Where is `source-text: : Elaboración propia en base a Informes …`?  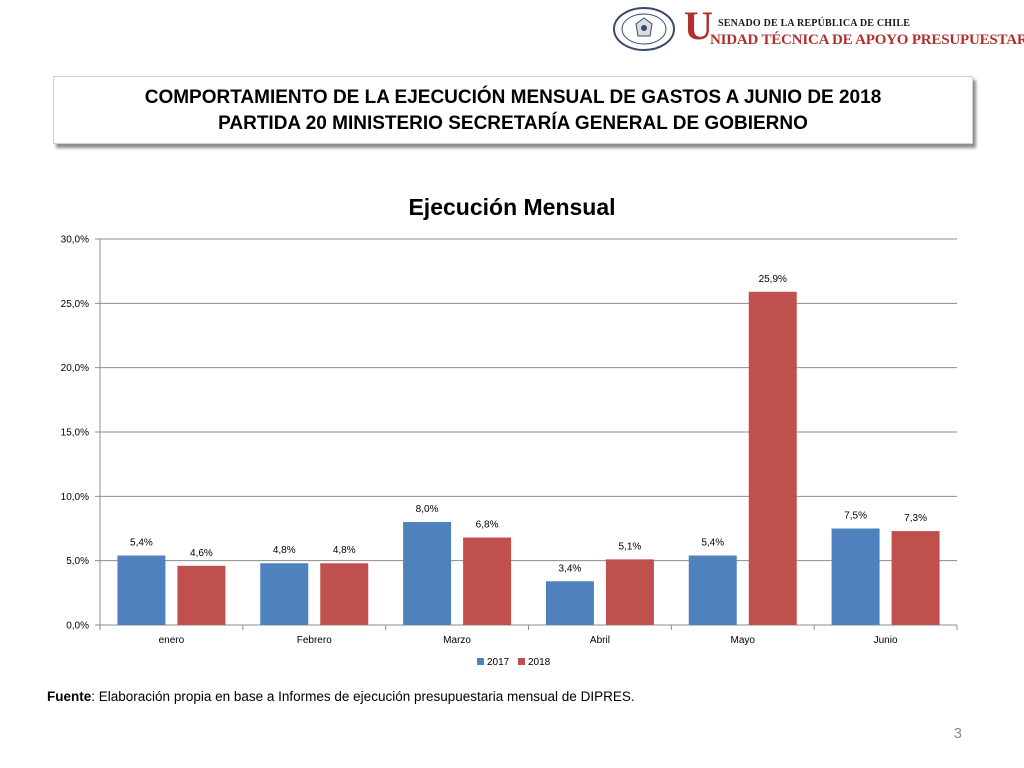
source-text: : Elaboración propia en base a Informes … is located at coordinates (363, 696).